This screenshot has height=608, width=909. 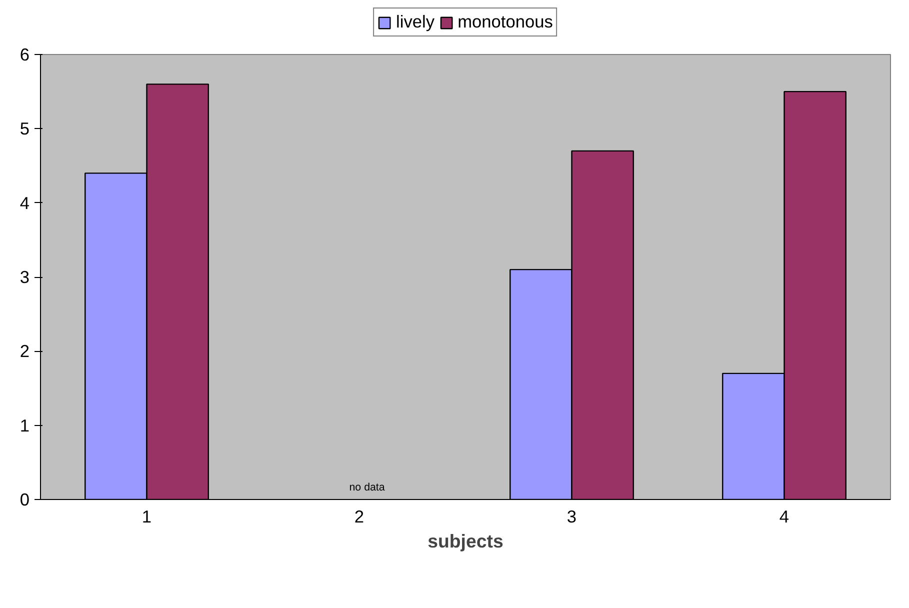 I want to click on y-tick-label: 0, so click(x=25, y=500).